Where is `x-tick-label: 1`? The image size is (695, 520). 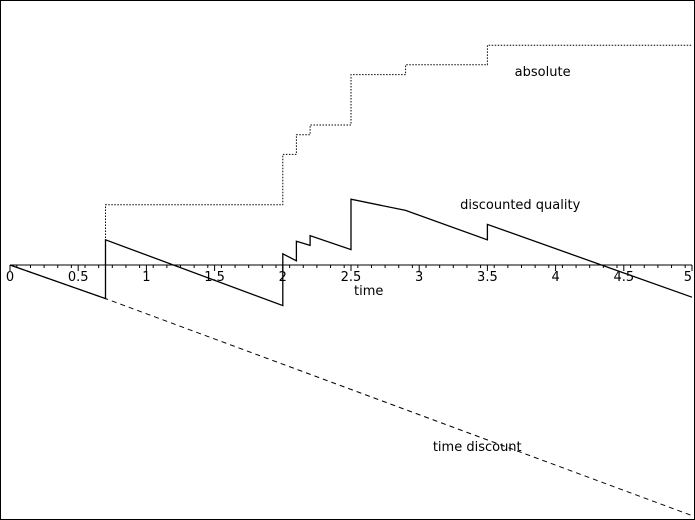 x-tick-label: 1 is located at coordinates (146, 277).